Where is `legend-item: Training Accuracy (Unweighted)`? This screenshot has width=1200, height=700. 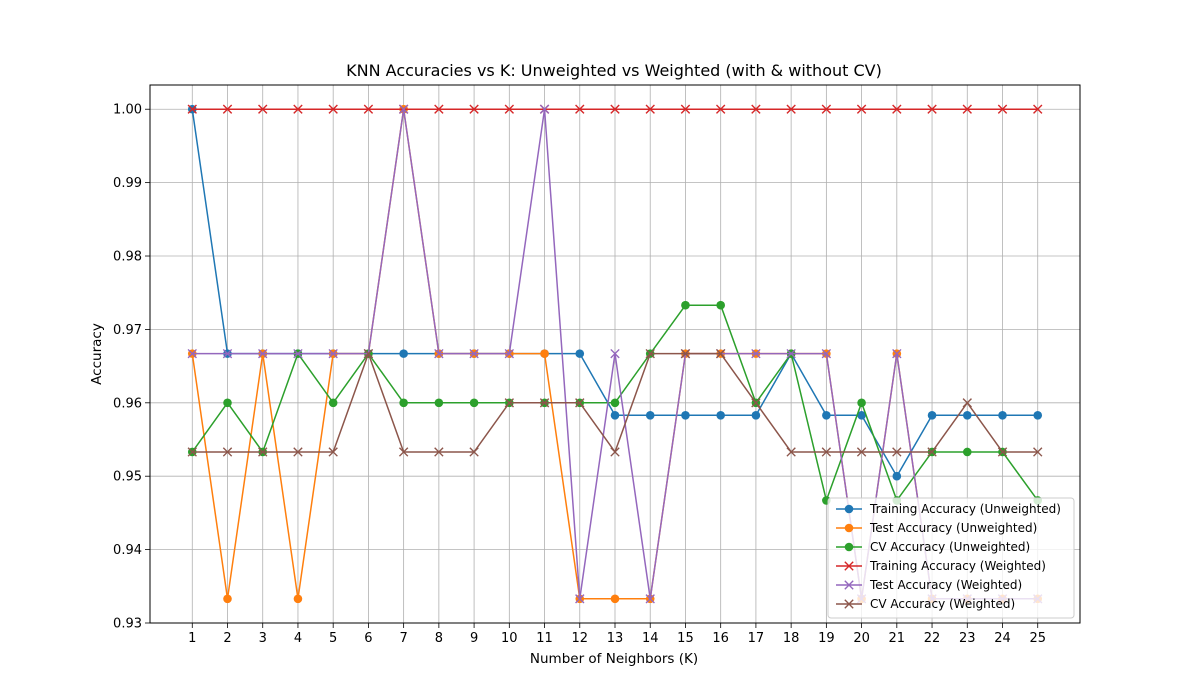 legend-item: Training Accuracy (Unweighted) is located at coordinates (948, 509).